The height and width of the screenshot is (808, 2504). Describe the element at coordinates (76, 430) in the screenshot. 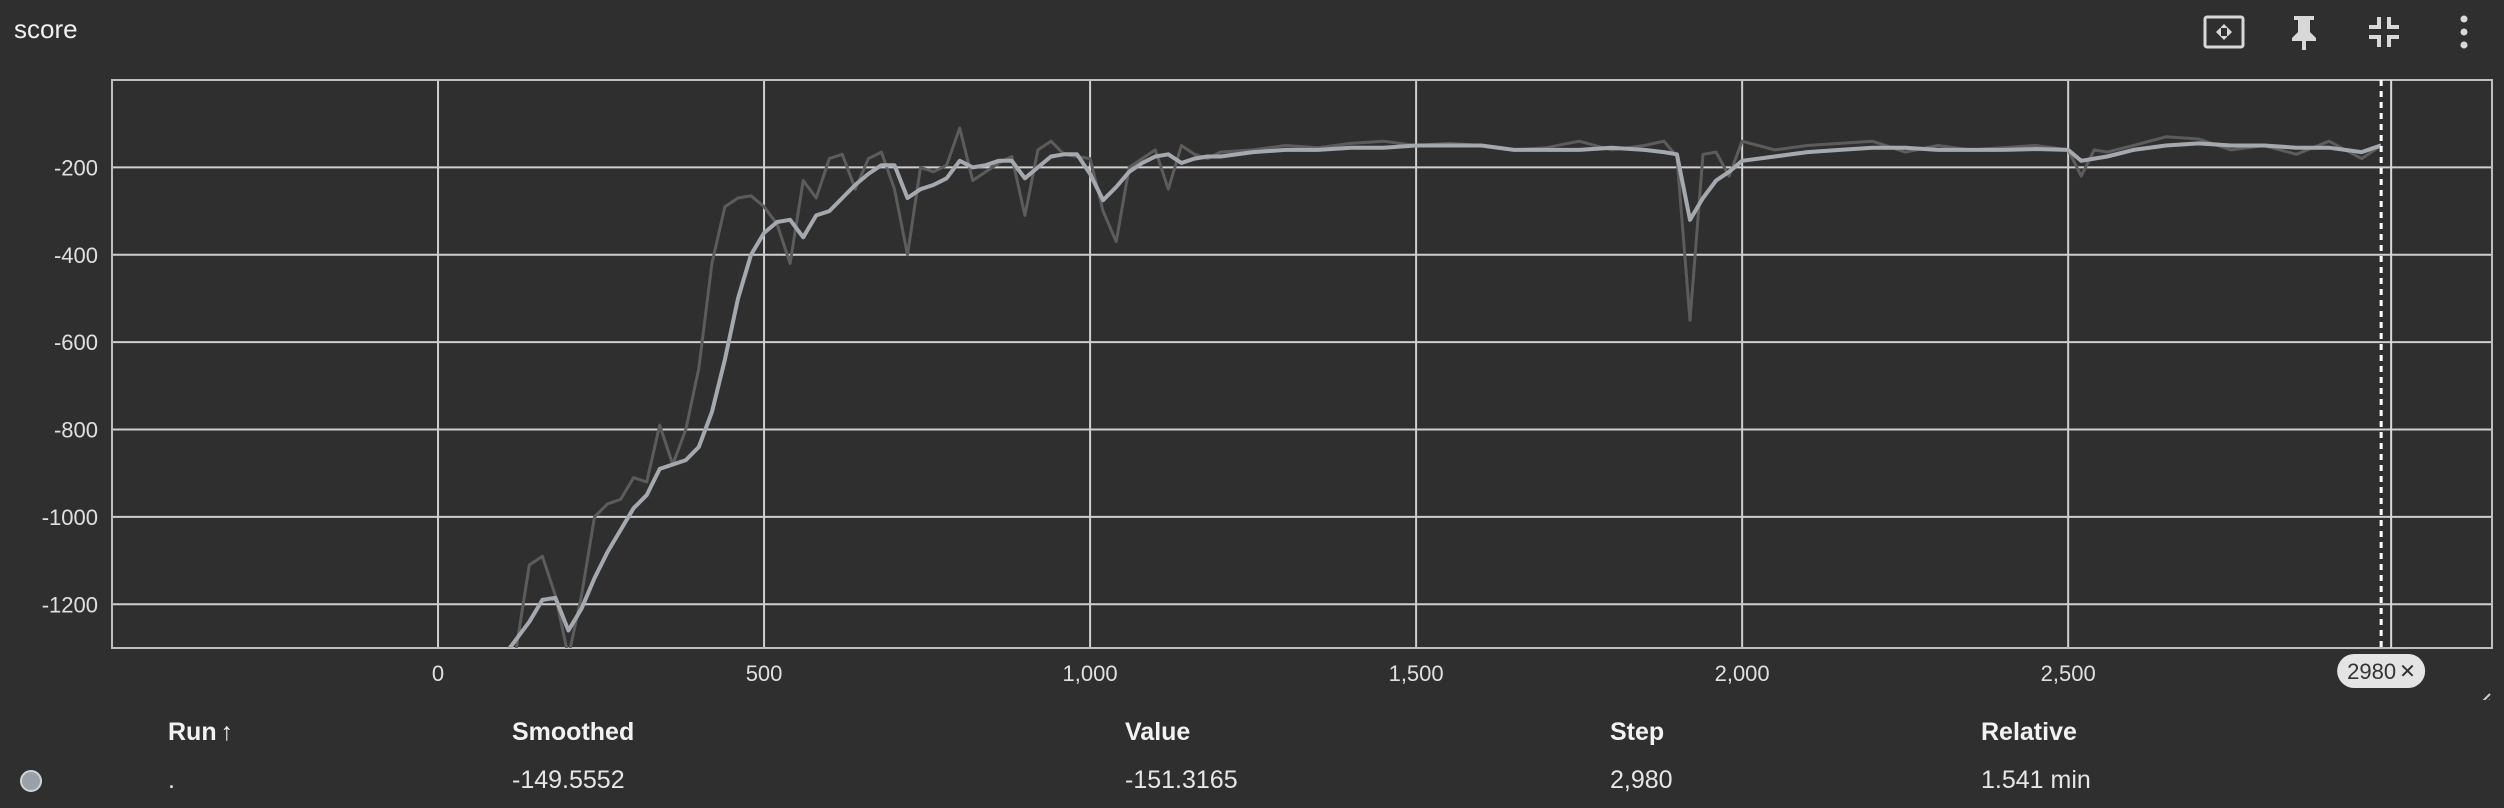

I see `y-tick-label: -800` at that location.